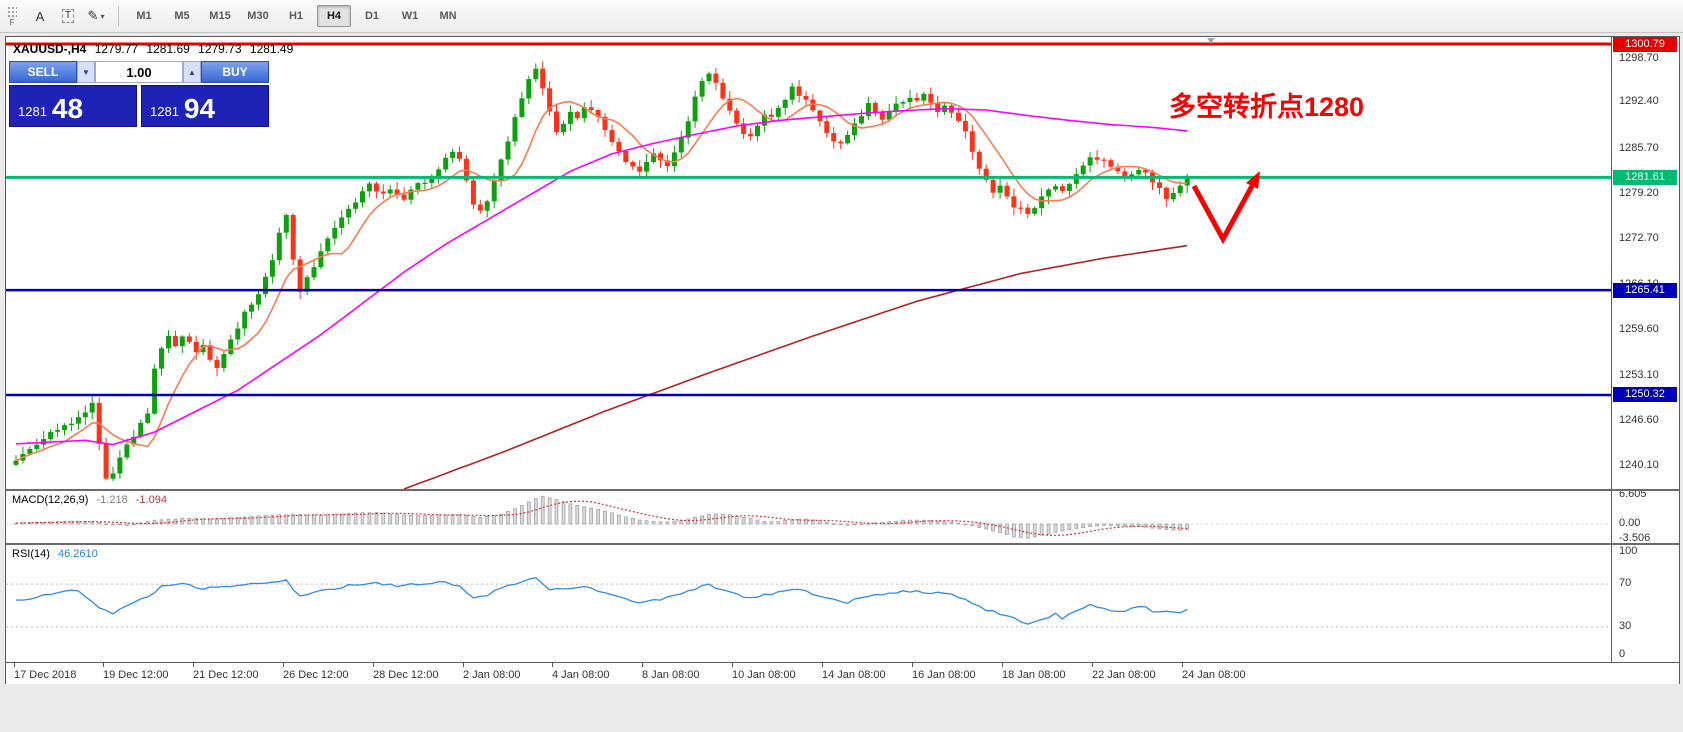 Image resolution: width=1683 pixels, height=732 pixels. What do you see at coordinates (40, 16) in the screenshot?
I see `cursor-tool-button: A` at bounding box center [40, 16].